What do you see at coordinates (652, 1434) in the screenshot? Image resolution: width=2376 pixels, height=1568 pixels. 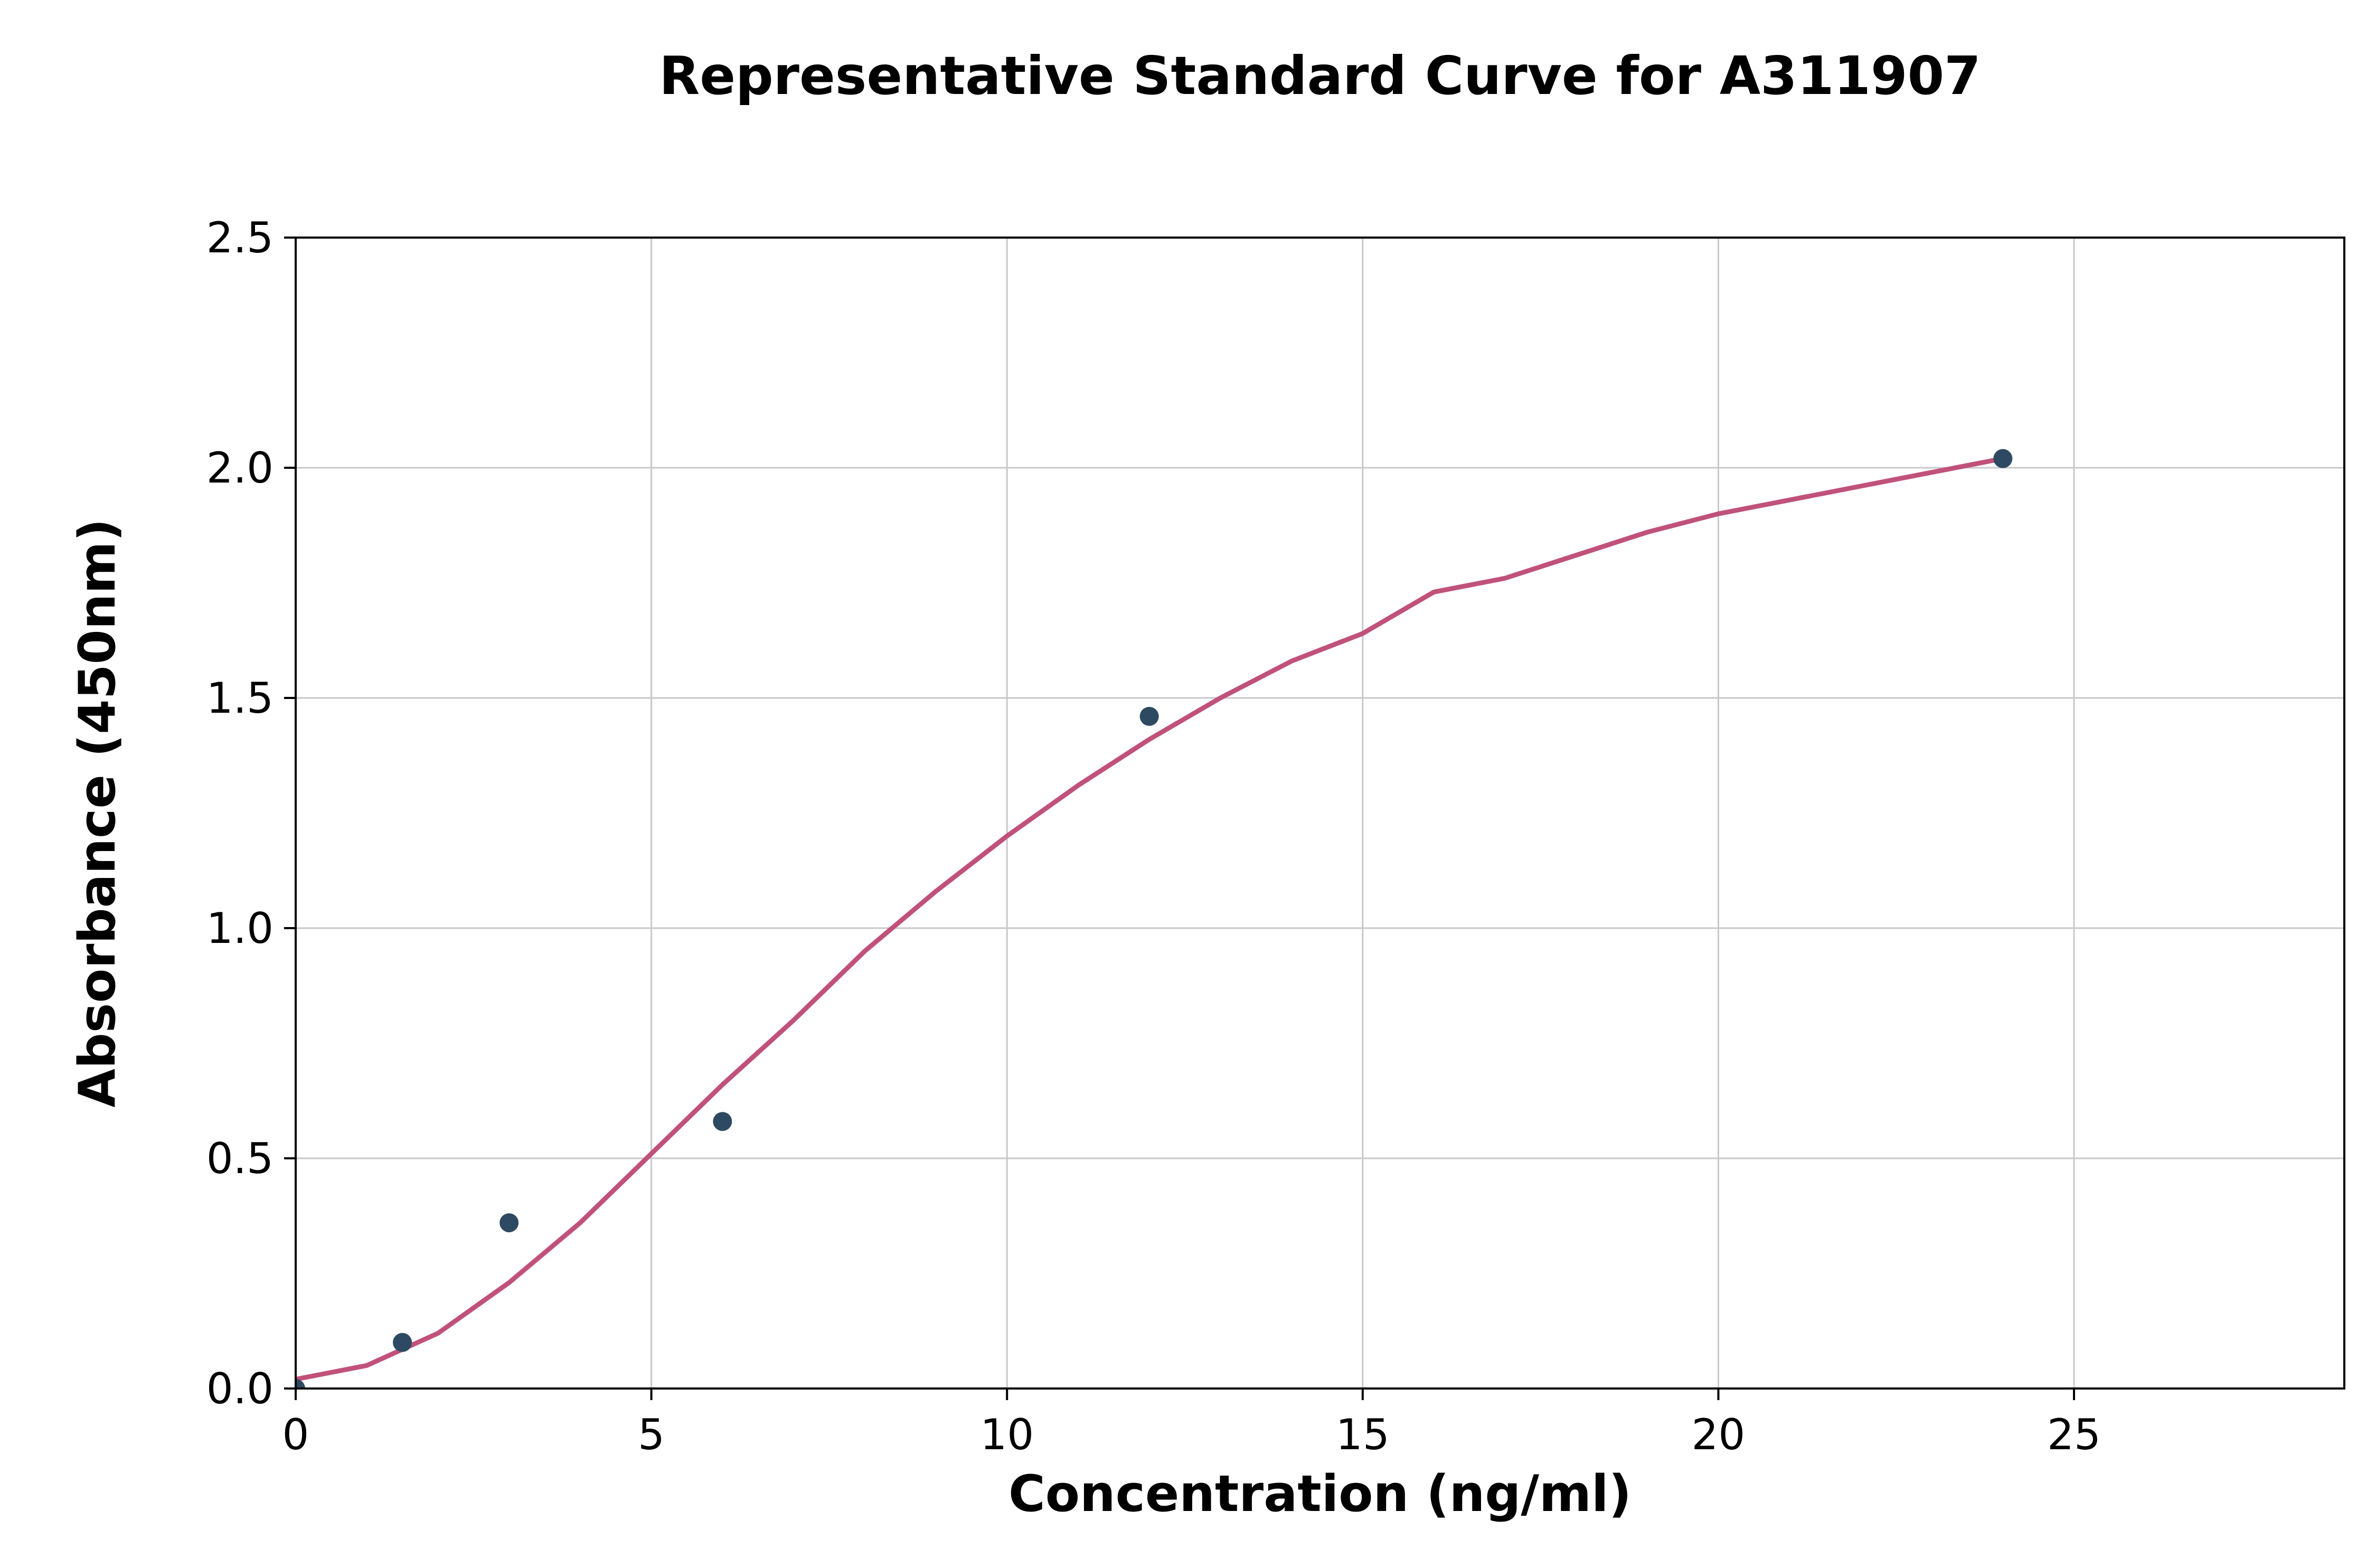 I see `x-tick-label: 5` at bounding box center [652, 1434].